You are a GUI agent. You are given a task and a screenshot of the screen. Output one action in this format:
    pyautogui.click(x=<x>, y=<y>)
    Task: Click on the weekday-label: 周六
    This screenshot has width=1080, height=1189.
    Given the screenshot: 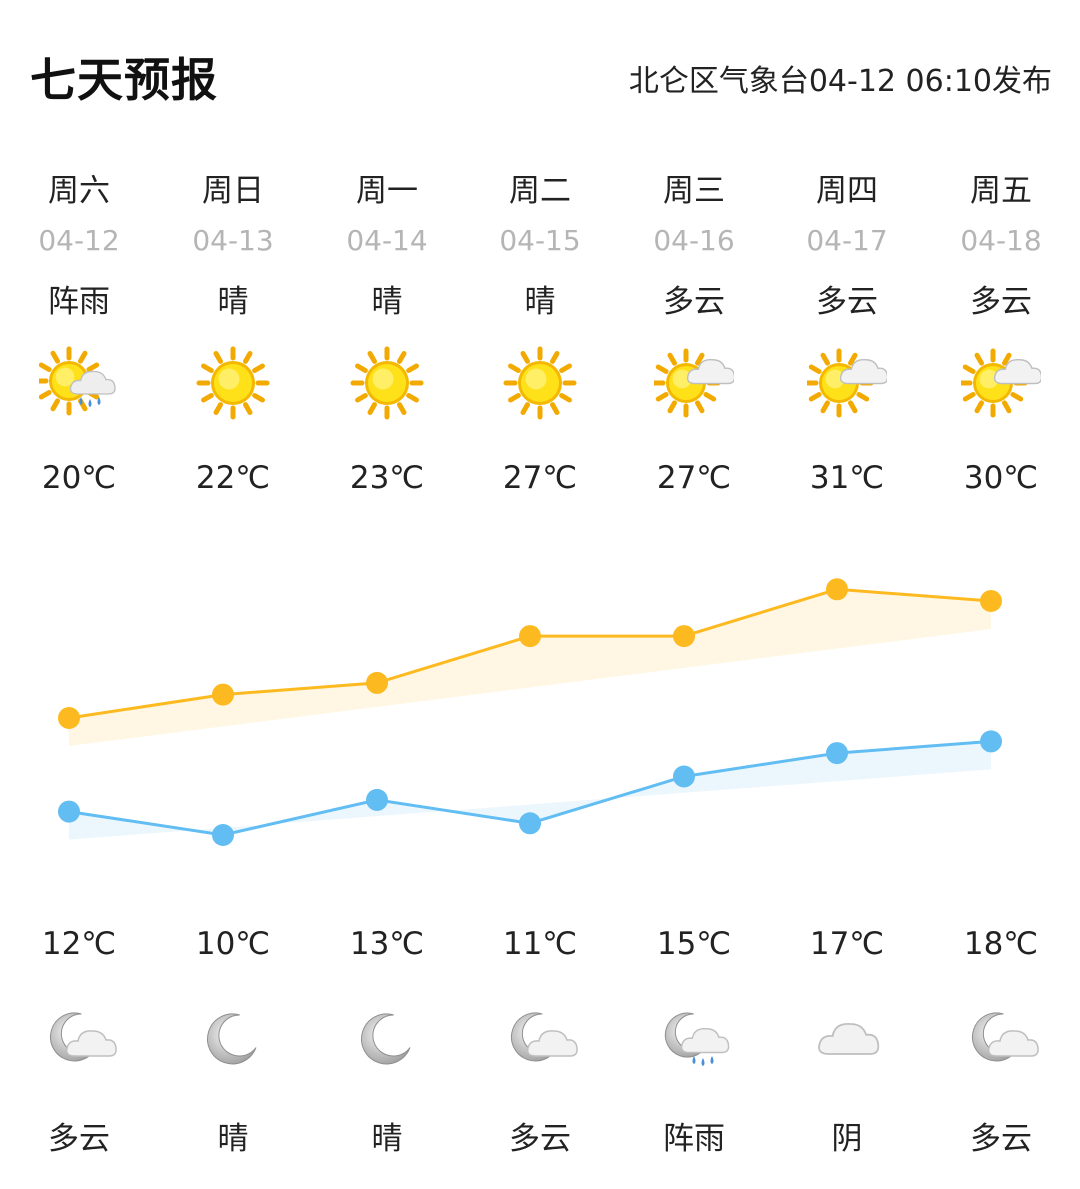 What is the action you would take?
    pyautogui.click(x=79, y=191)
    